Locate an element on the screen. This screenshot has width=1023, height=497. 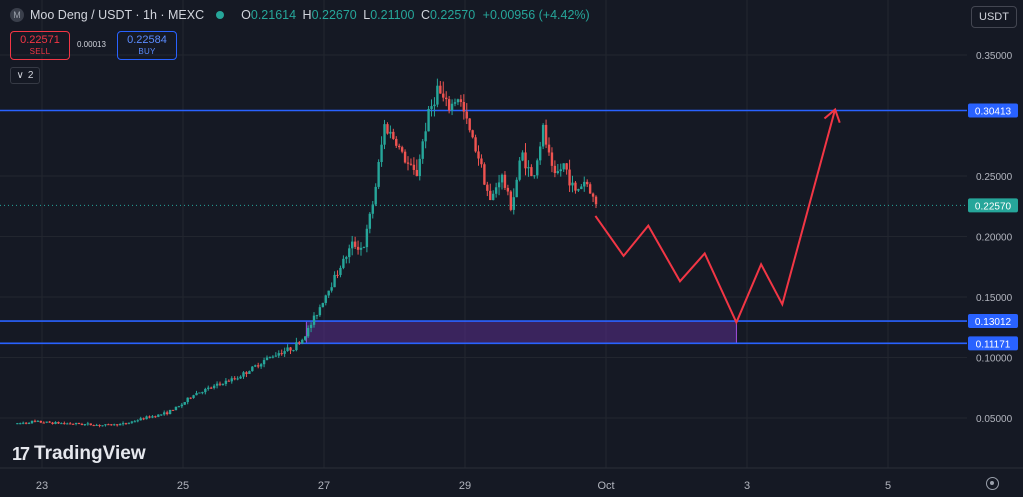
y-tick-label: 0.35000 is located at coordinates (994, 56).